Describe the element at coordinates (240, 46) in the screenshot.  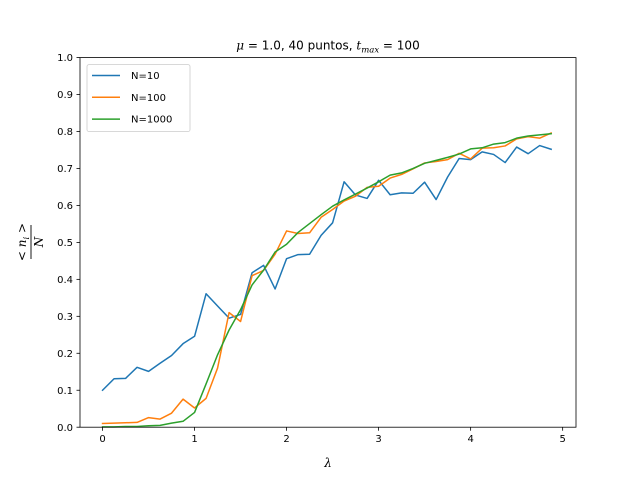
I see `title-mu: μ` at that location.